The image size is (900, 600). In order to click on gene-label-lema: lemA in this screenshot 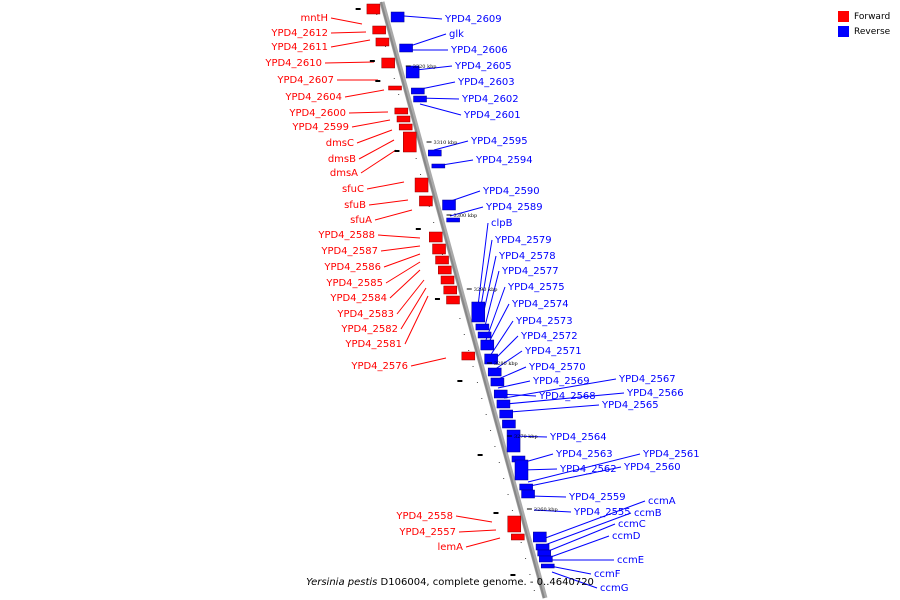, I will do `click(450, 547)`.